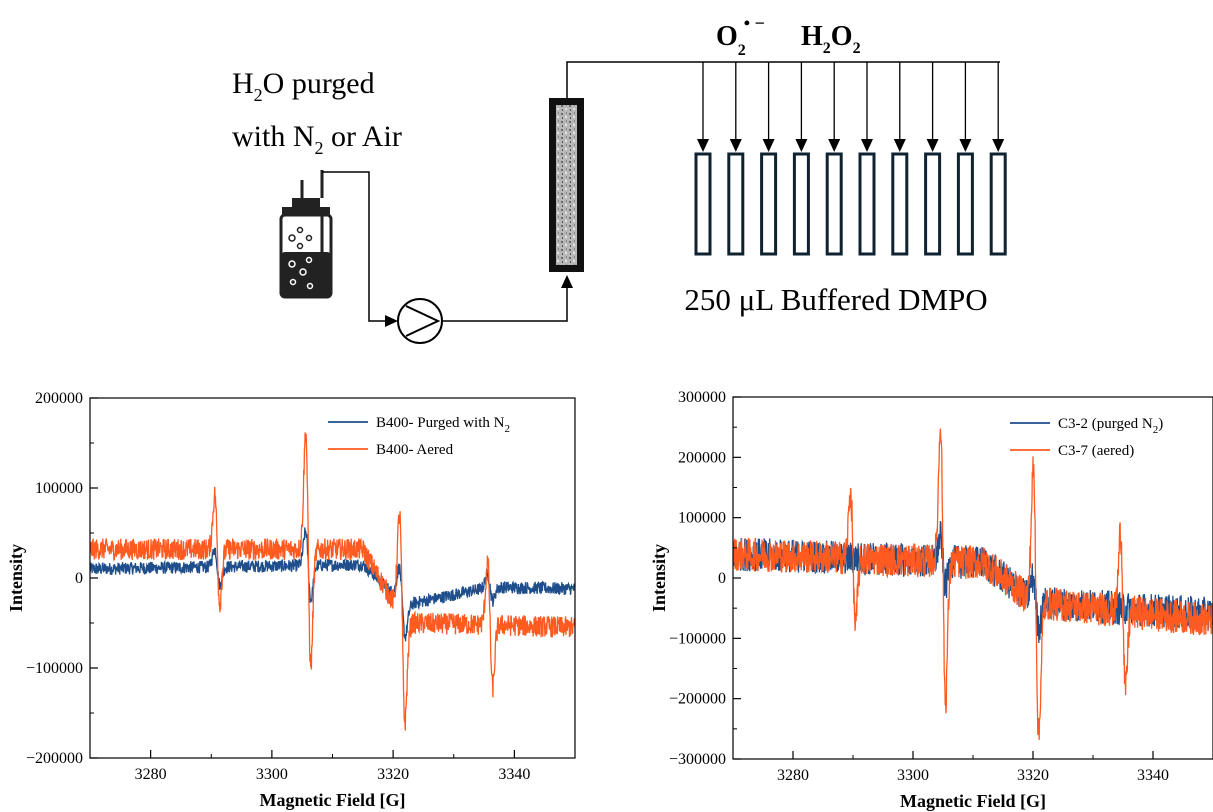  What do you see at coordinates (505, 303) in the screenshot?
I see `tubing-to-column` at bounding box center [505, 303].